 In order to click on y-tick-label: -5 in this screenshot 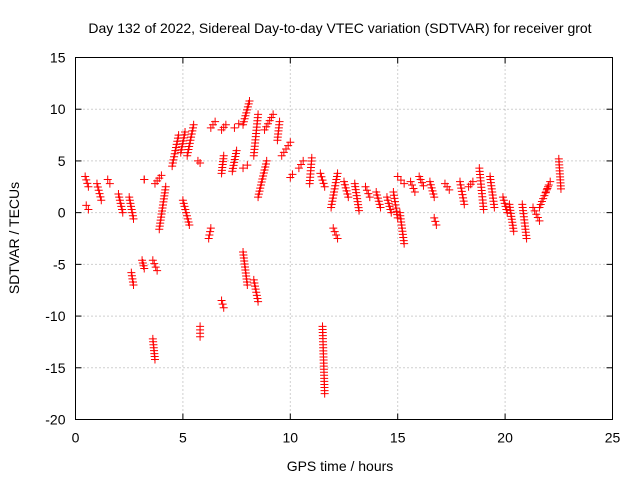, I will do `click(59, 264)`.